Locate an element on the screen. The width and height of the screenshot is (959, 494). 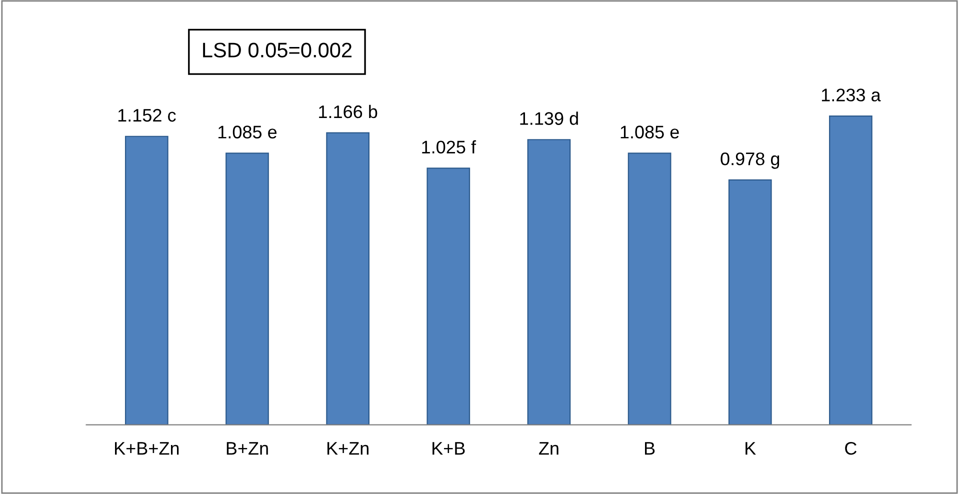
x-tick-label: K+B is located at coordinates (448, 448).